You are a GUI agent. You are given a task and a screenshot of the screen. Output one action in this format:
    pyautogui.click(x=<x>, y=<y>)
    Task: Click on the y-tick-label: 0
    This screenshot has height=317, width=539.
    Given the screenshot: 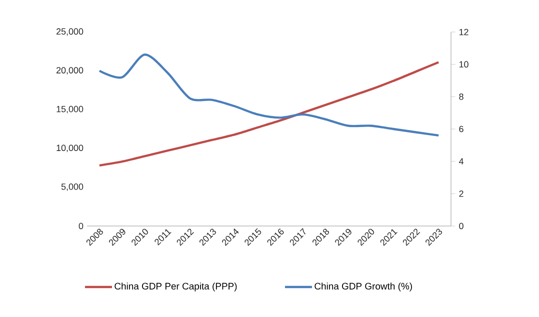 What is the action you would take?
    pyautogui.click(x=81, y=226)
    